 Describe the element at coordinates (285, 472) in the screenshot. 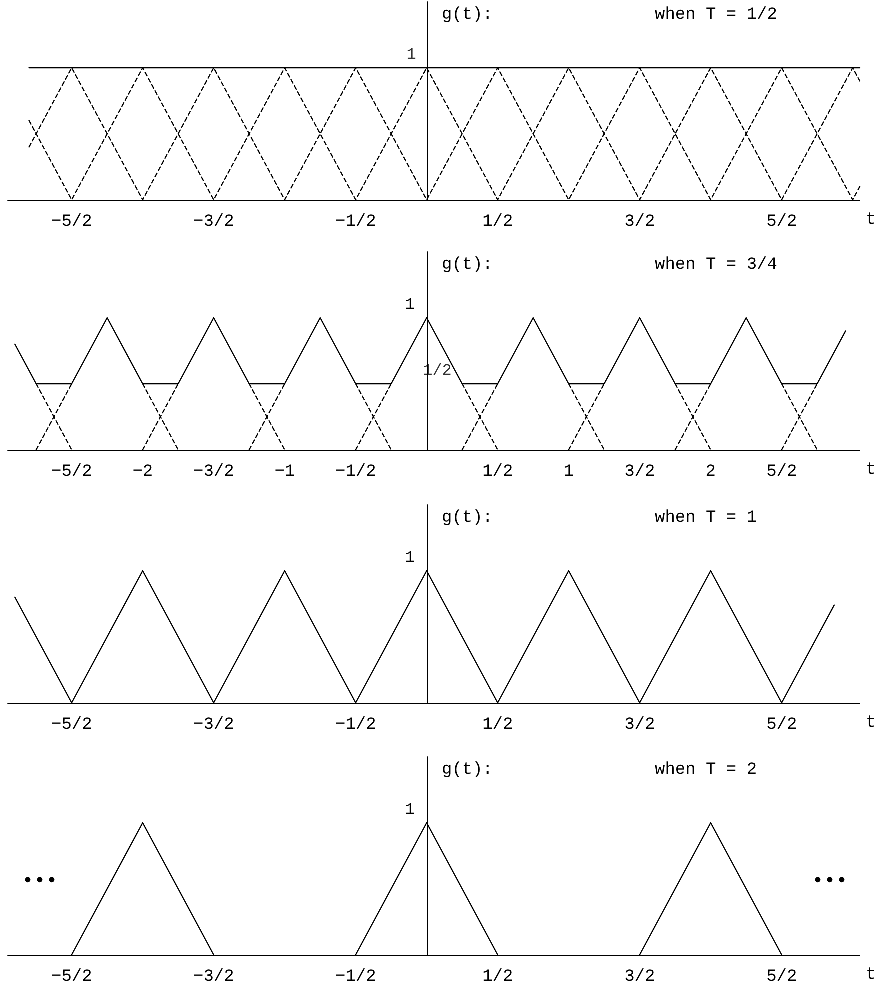

I see `x-tick-label: −1` at that location.